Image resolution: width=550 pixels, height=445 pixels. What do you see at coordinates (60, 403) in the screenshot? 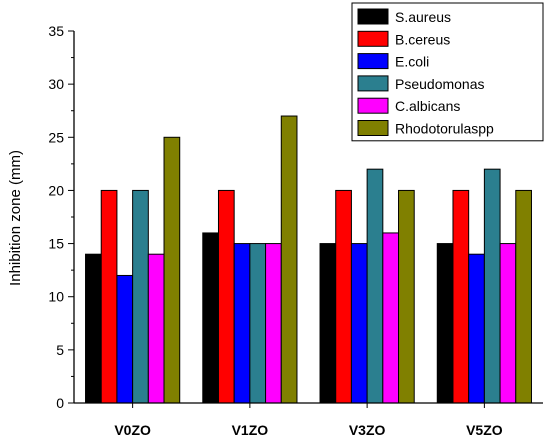
I see `y-tick-label: 0` at bounding box center [60, 403].